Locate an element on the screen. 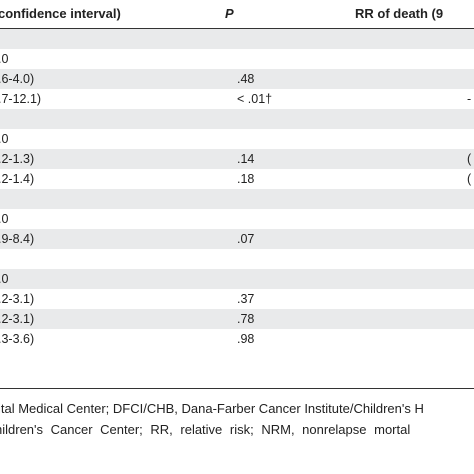 Image resolution: width=474 pixels, height=474 pixels. header-confidence-interval: confidence interval) is located at coordinates (60, 13).